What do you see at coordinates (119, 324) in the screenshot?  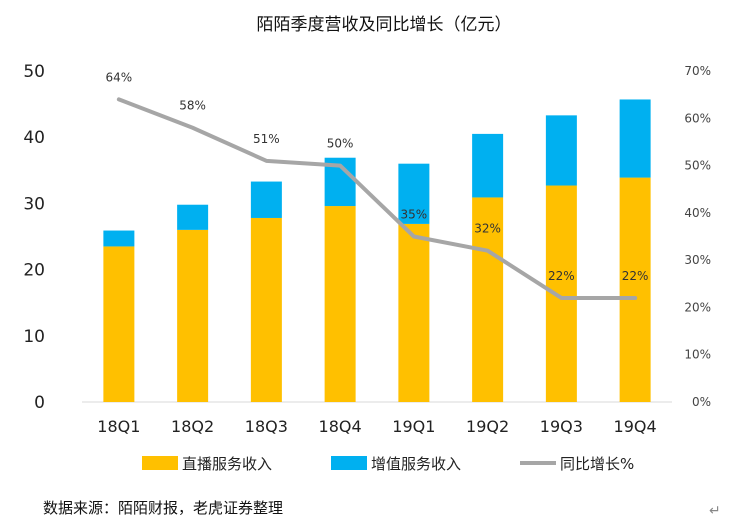 I see `bar-live-18Q1` at bounding box center [119, 324].